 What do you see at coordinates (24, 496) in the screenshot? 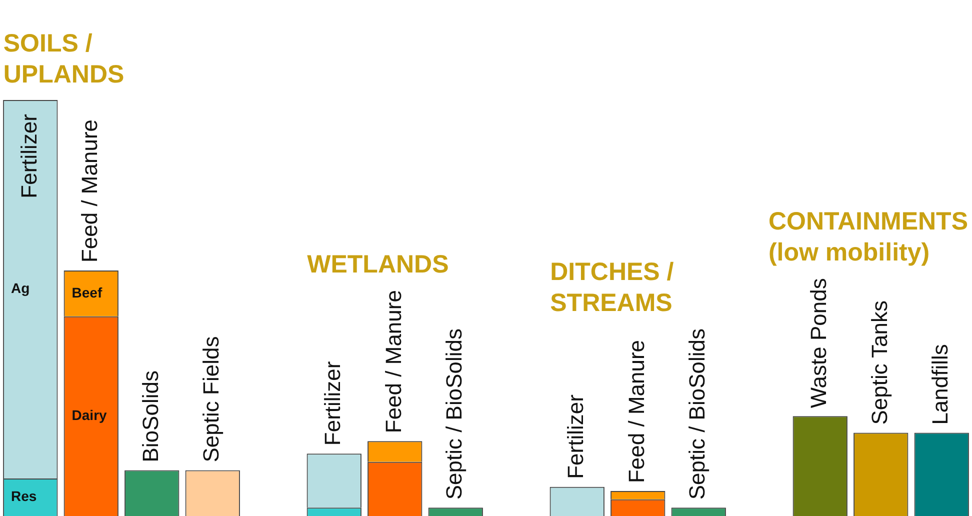
I see `series-label: Res` at bounding box center [24, 496].